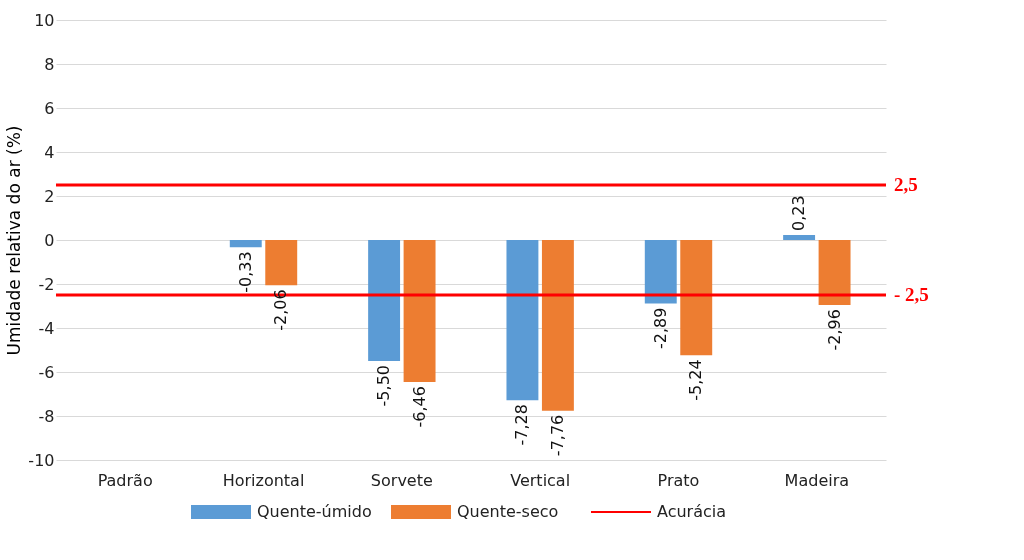  I want to click on x-tick-label: Sorvete, so click(401, 480).